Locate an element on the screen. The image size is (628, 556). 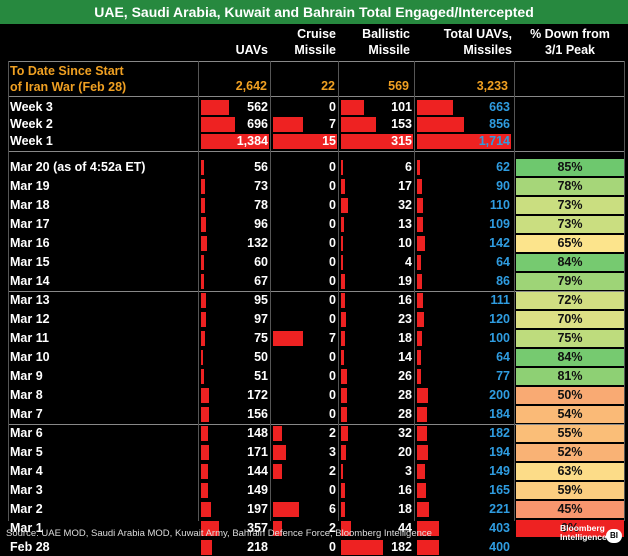
uavs-value: 60 is located at coordinates (261, 262).